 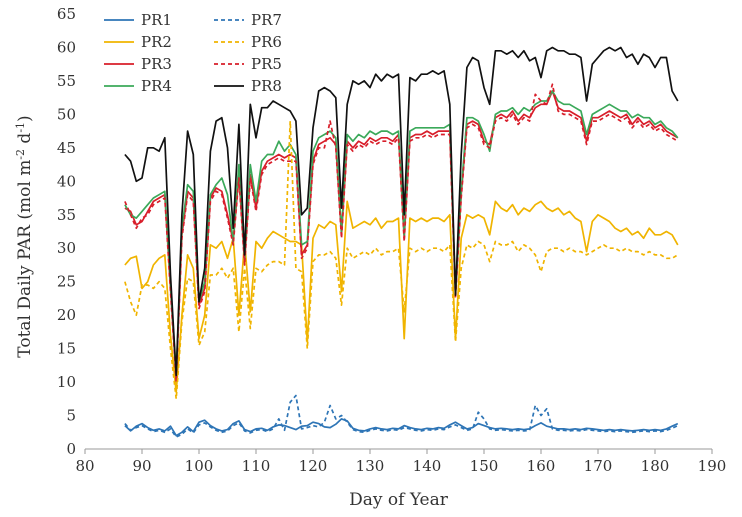 I want to click on x-tick-label: 190, so click(x=712, y=466).